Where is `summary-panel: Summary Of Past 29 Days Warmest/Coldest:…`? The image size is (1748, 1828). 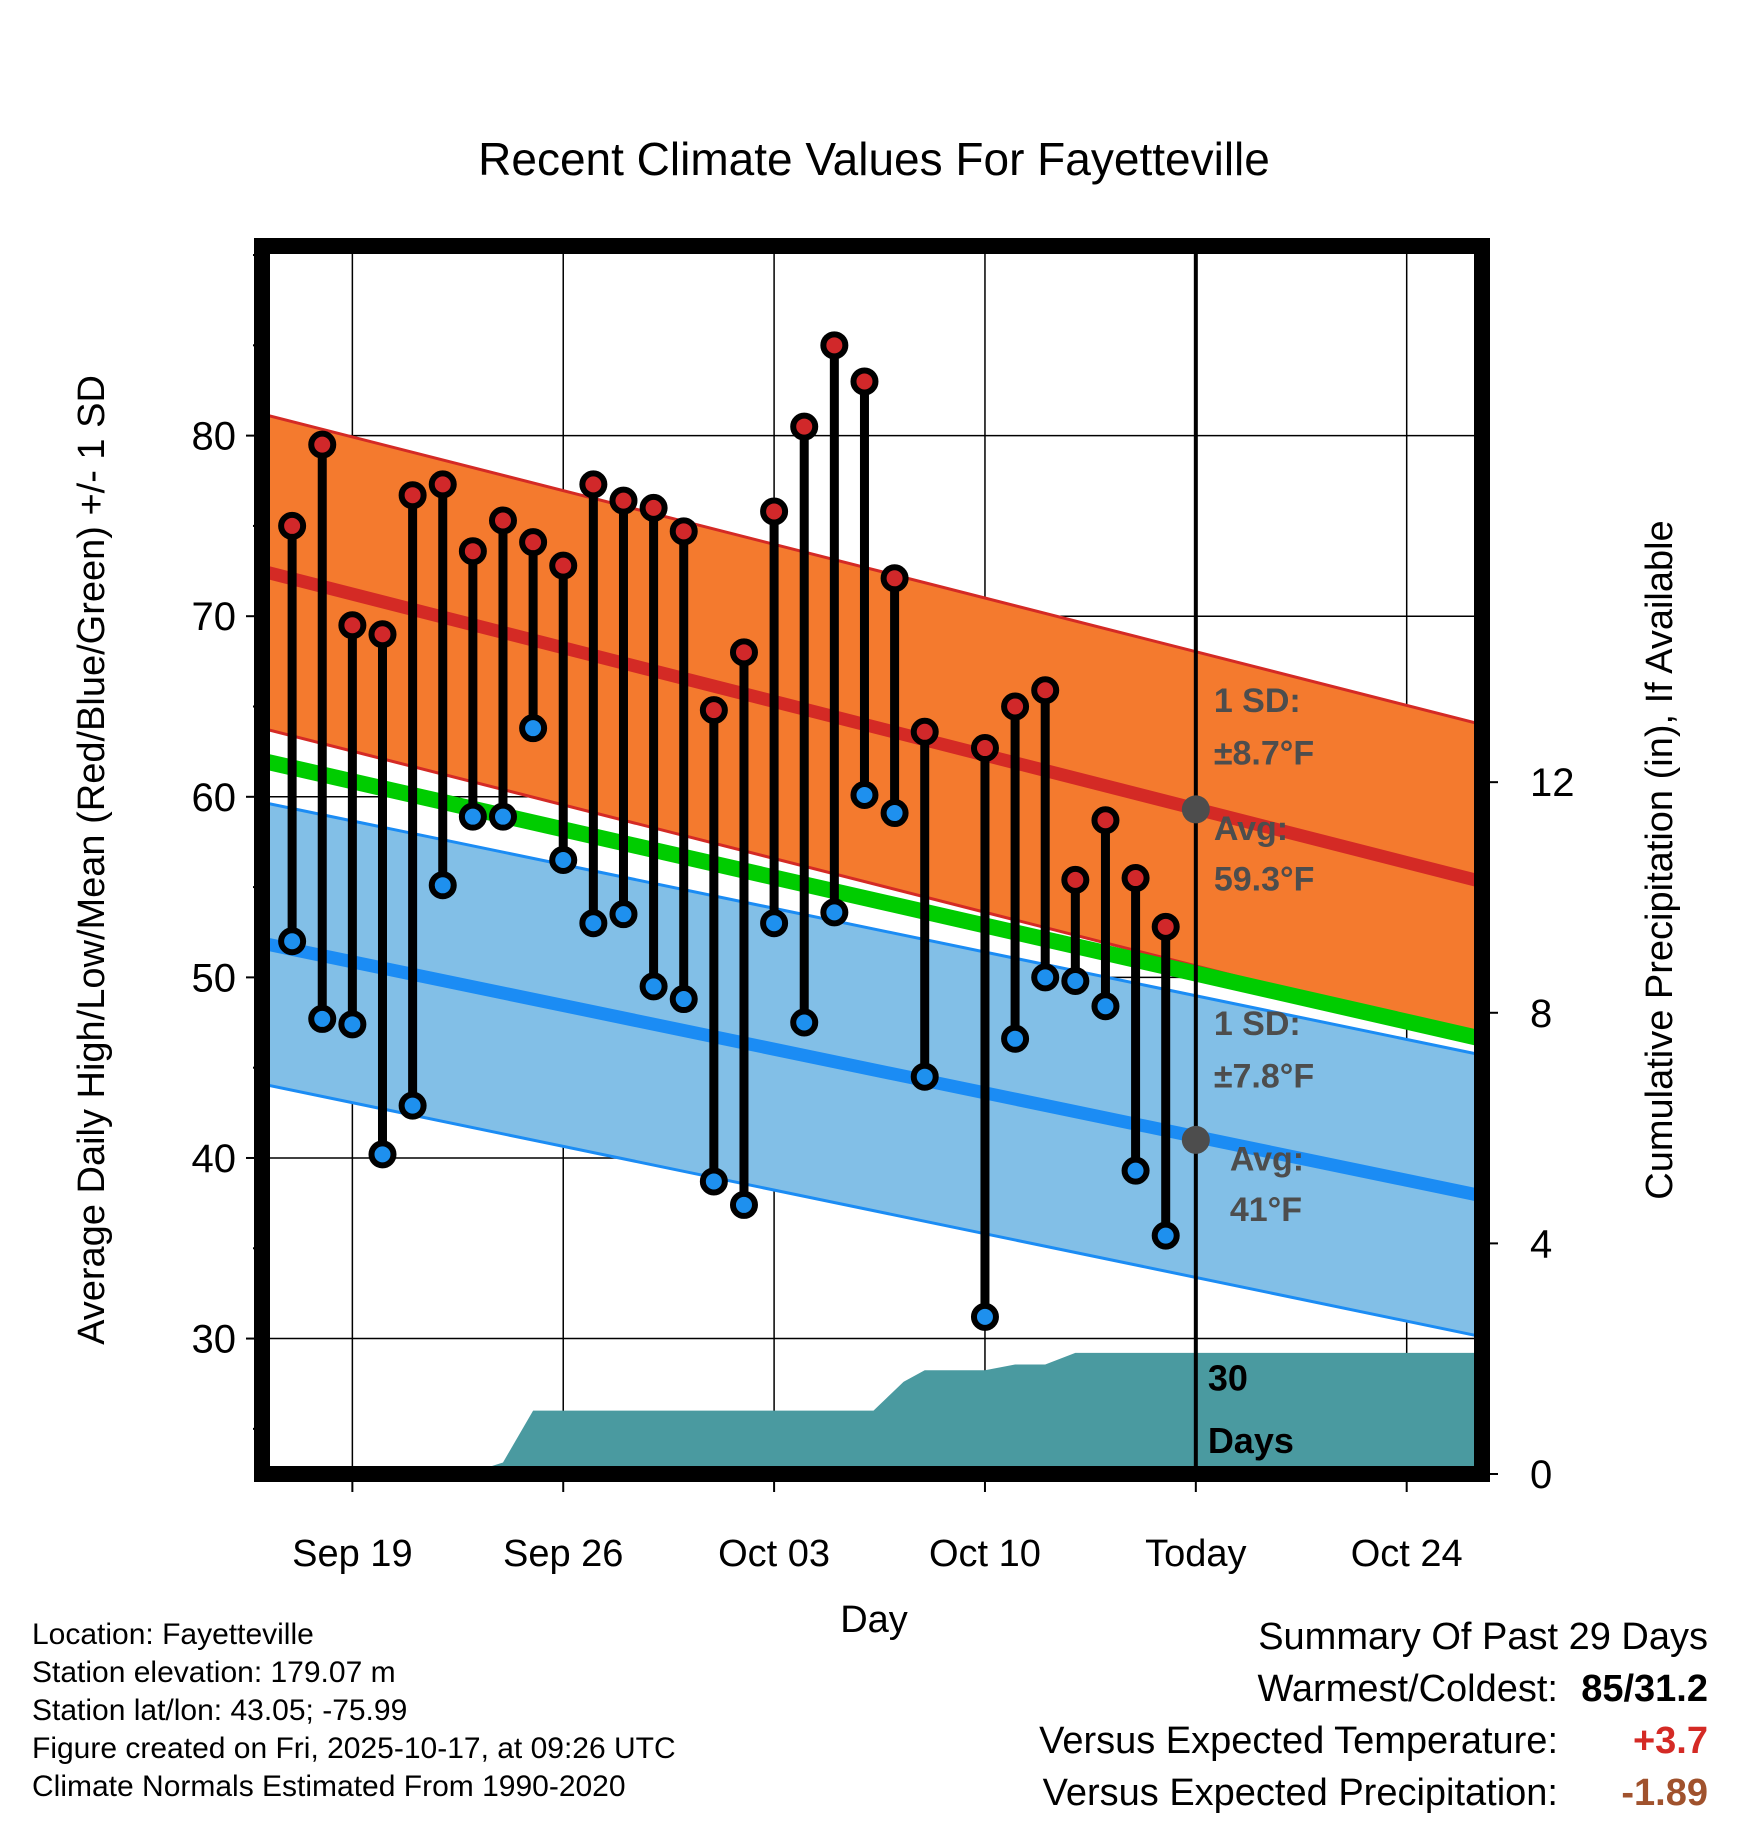 summary-panel: Summary Of Past 29 Days Warmest/Coldest:… is located at coordinates (1258, 1720).